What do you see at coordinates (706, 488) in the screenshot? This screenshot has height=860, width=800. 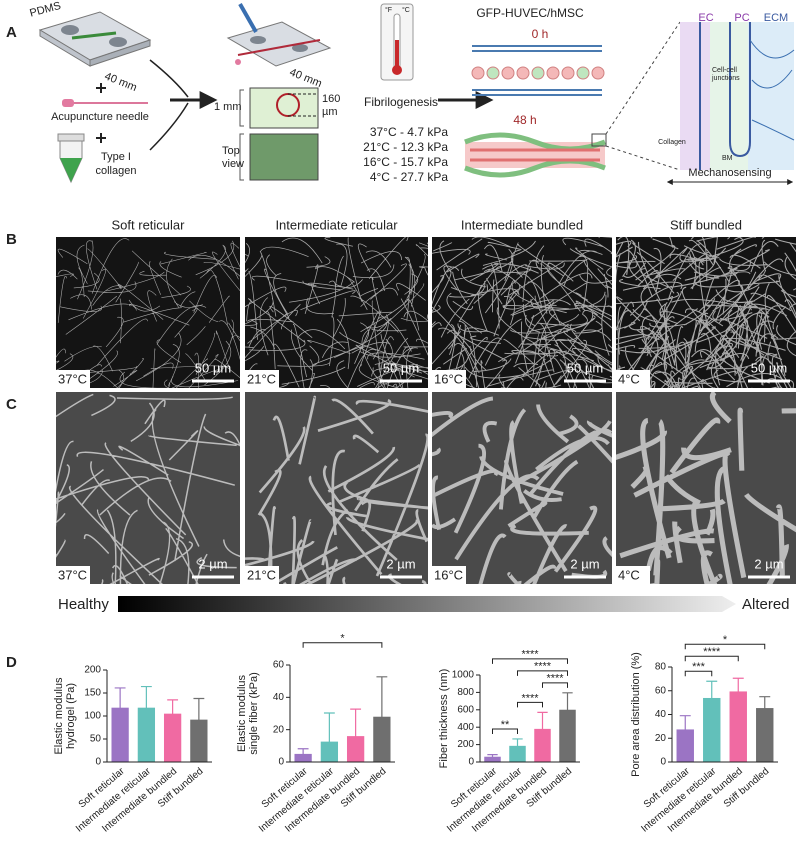 I see `micrograph: 4°C 2 µm` at bounding box center [706, 488].